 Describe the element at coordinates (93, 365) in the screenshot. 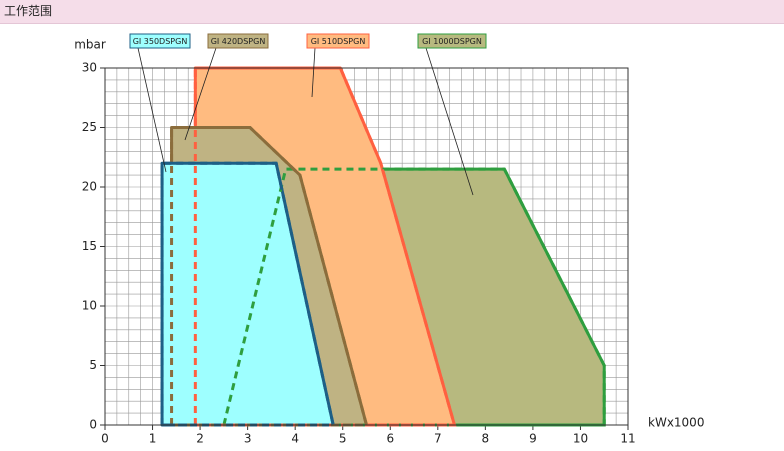

I see `y-tick-label: 5` at that location.